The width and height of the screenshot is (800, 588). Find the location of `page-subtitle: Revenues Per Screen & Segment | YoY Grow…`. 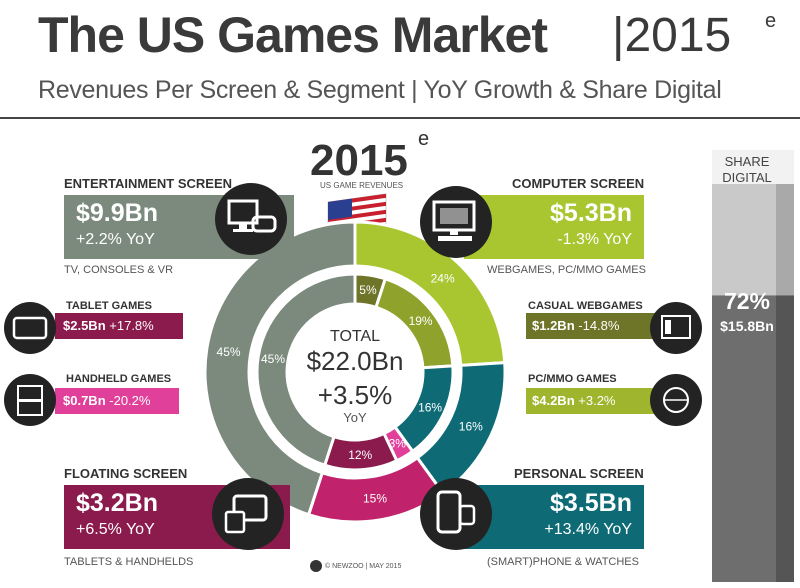

page-subtitle: Revenues Per Screen & Segment | YoY Grow… is located at coordinates (380, 90).